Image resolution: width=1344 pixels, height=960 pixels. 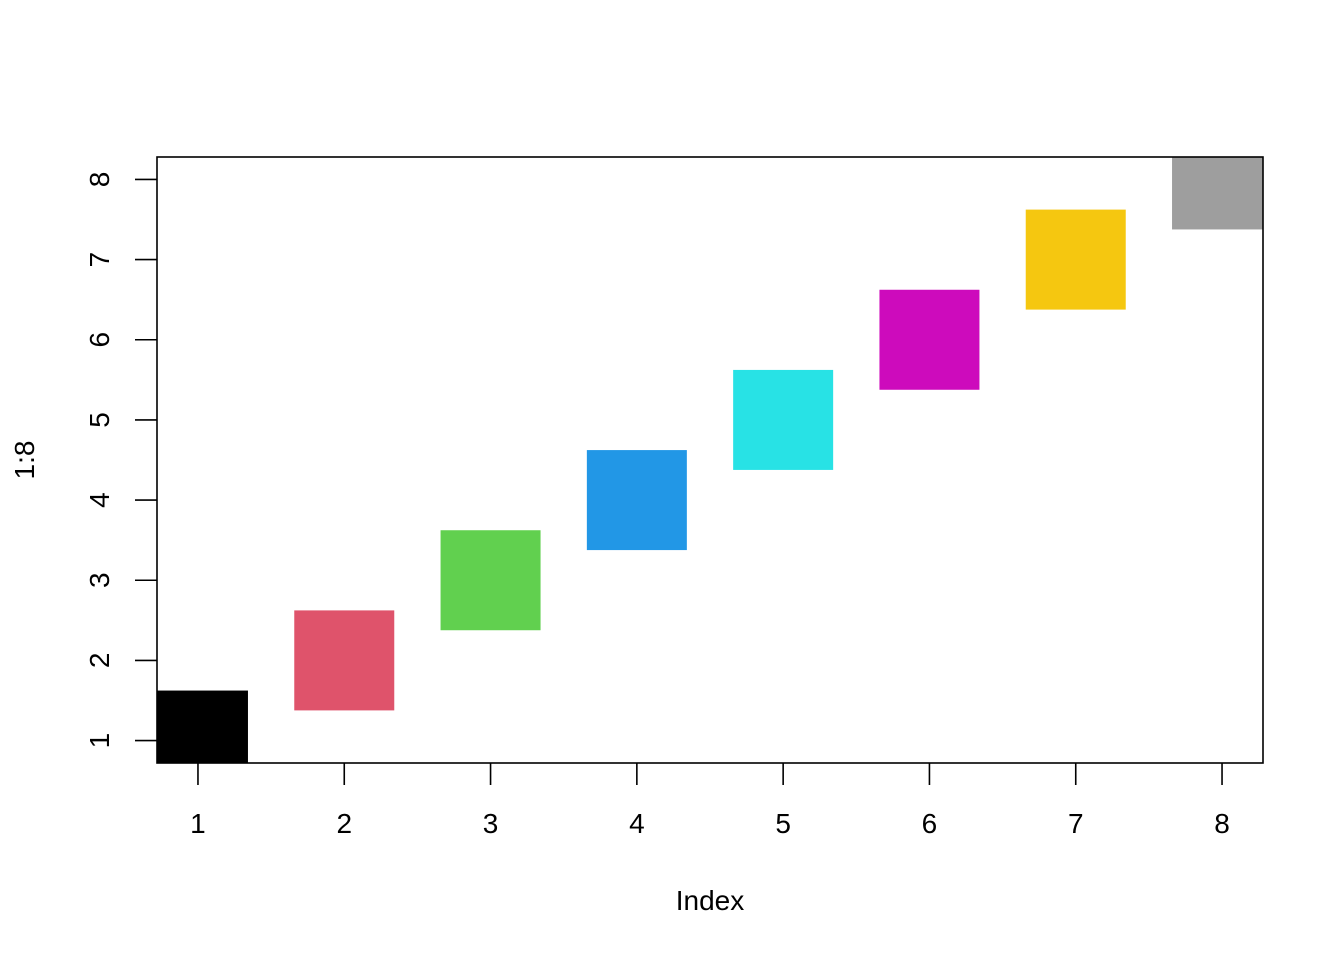 I want to click on y-tick-label: 3, so click(x=99, y=580).